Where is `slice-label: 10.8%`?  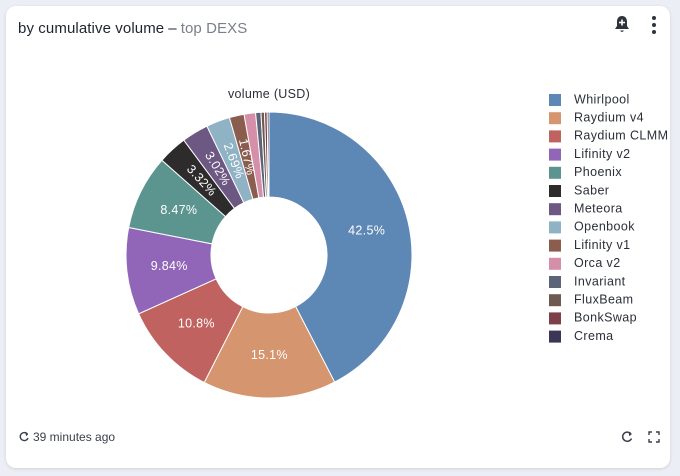
slice-label: 10.8% is located at coordinates (196, 324).